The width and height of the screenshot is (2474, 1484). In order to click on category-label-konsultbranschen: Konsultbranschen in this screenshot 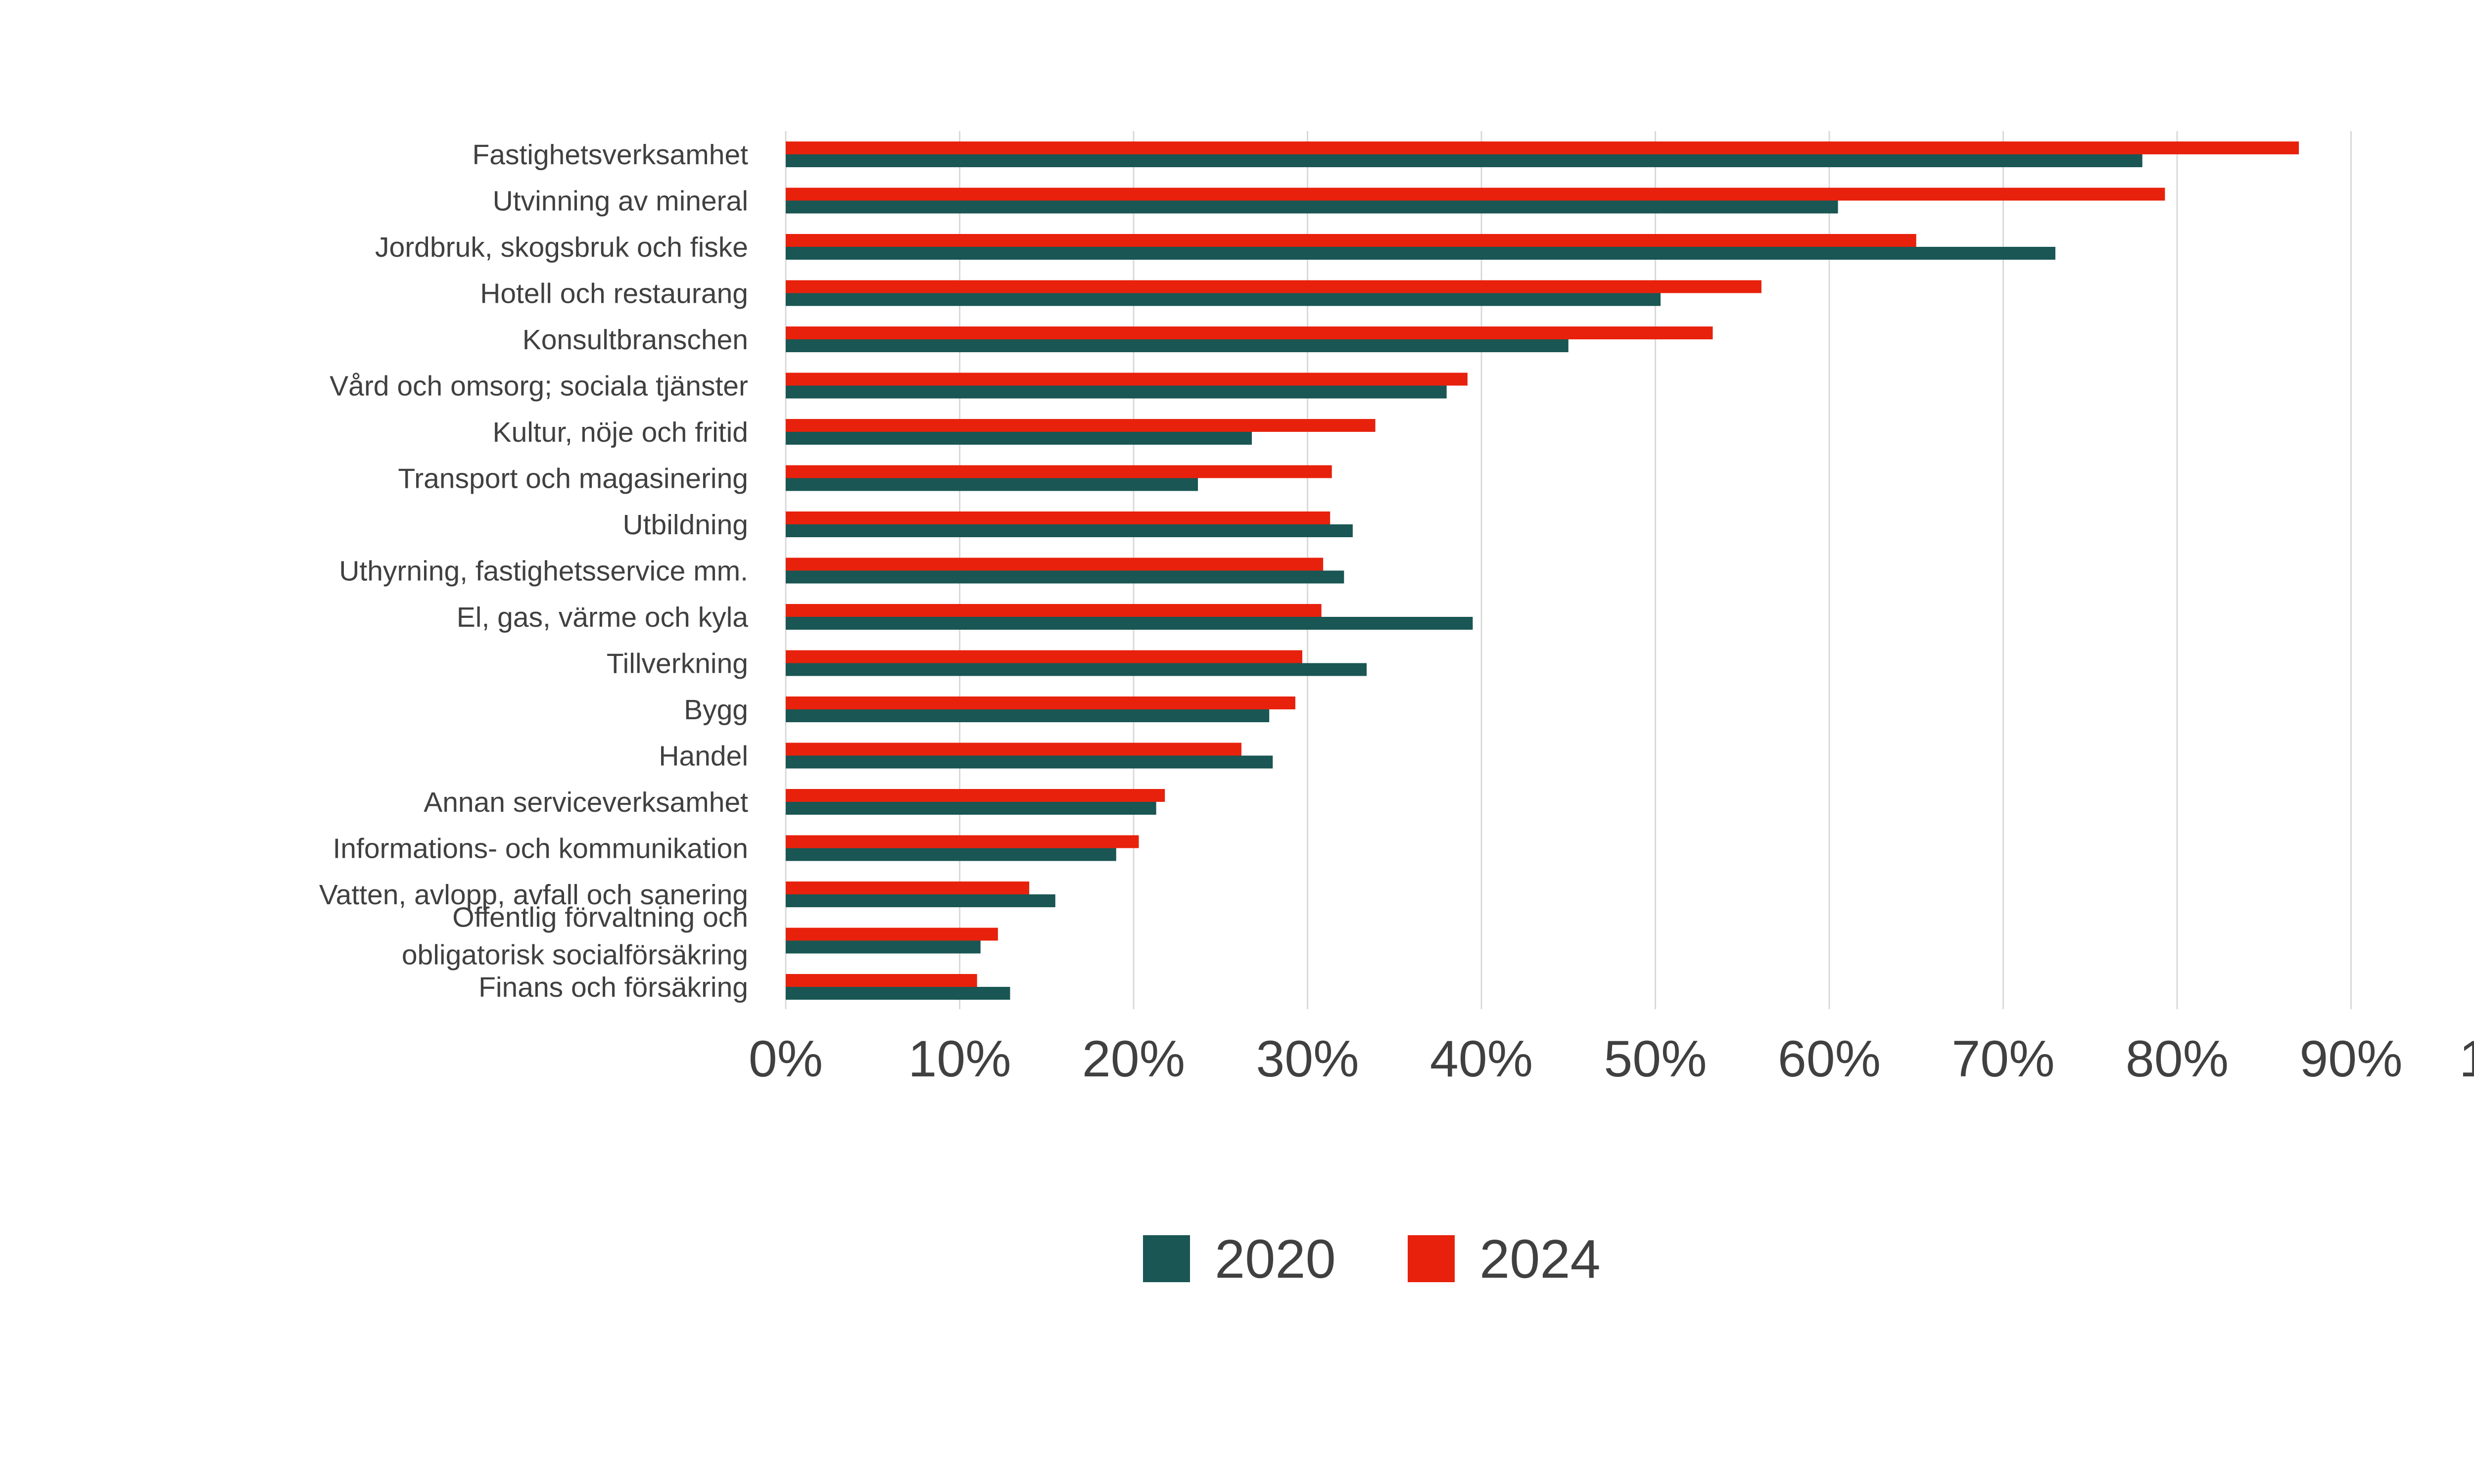, I will do `click(636, 340)`.